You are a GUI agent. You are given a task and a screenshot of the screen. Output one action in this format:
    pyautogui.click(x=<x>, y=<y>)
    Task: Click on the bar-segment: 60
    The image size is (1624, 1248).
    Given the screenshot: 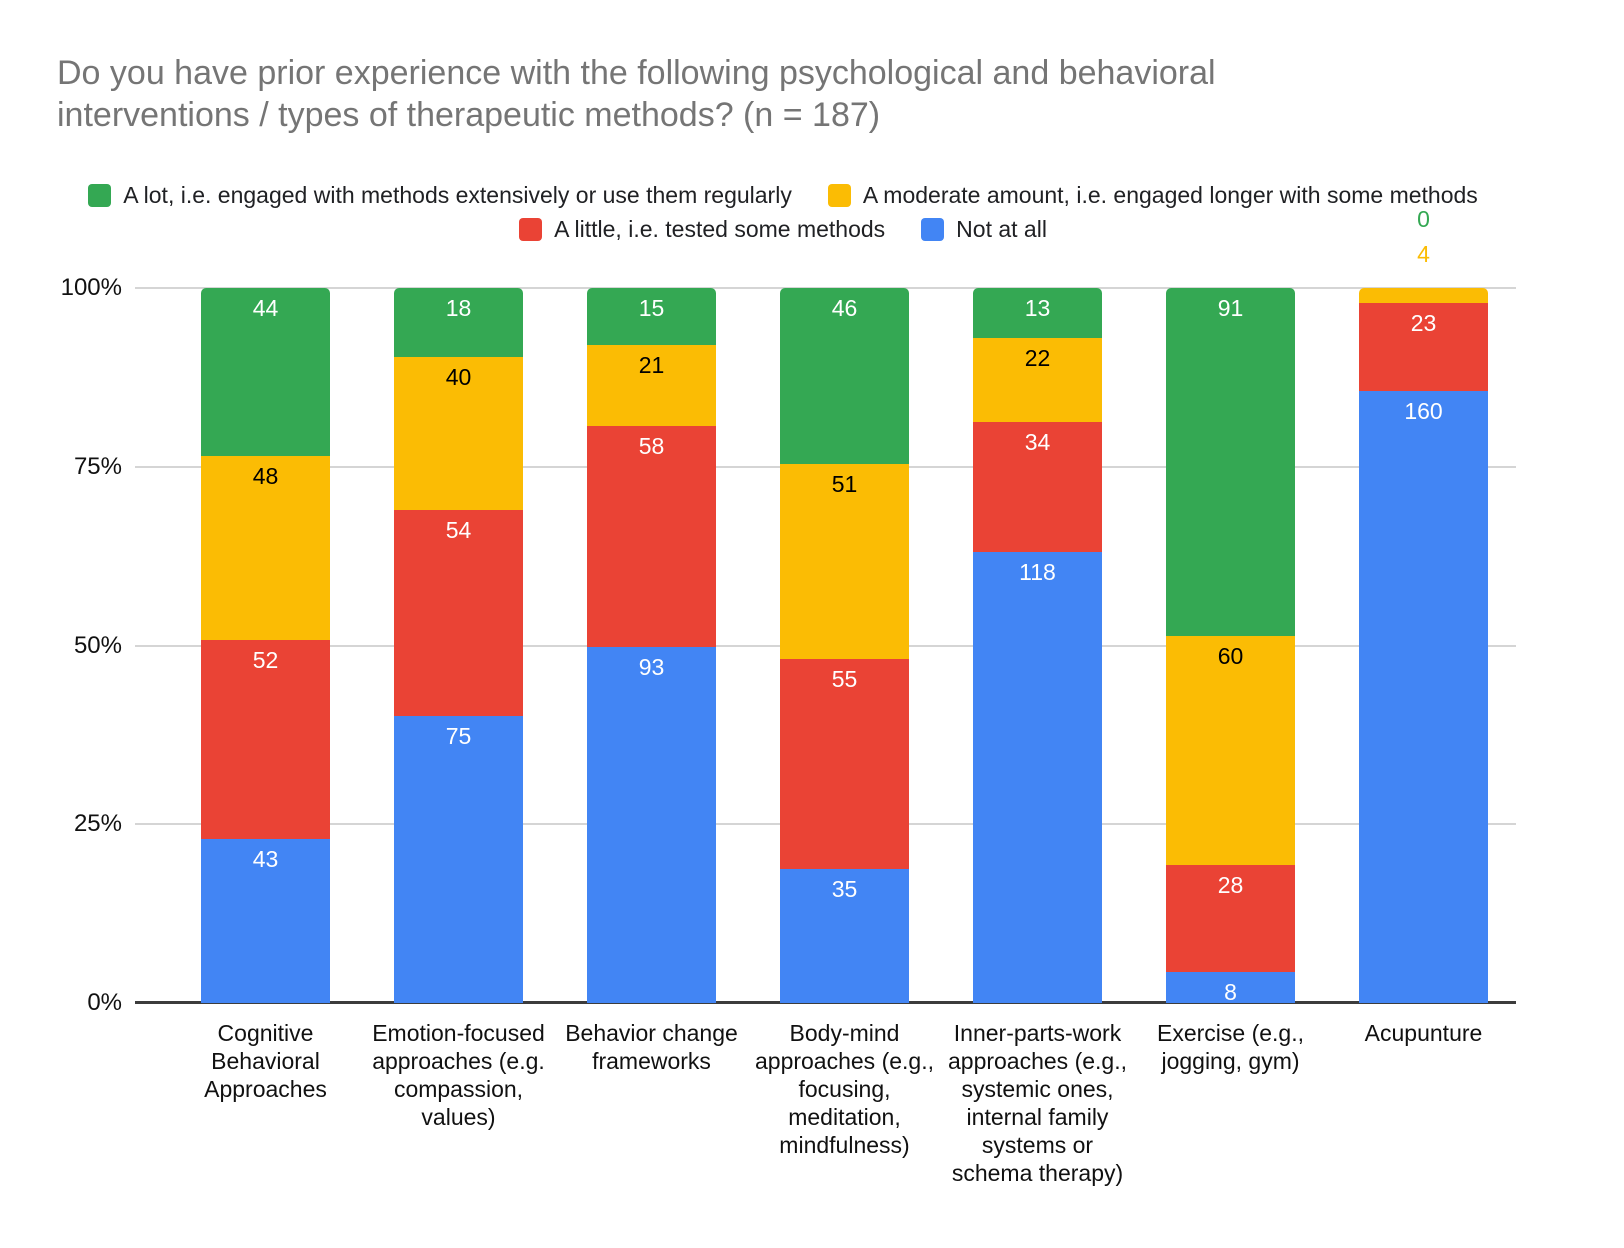 What is the action you would take?
    pyautogui.click(x=1230, y=750)
    